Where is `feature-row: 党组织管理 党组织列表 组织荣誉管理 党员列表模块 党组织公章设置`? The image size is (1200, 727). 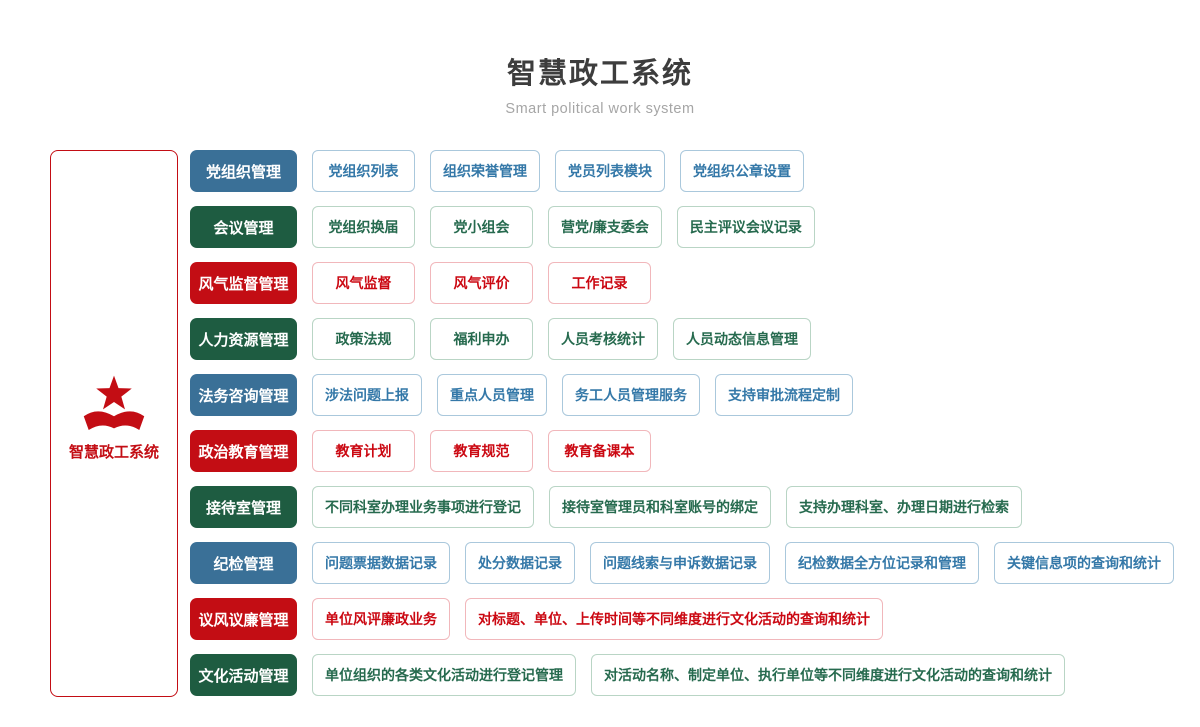 feature-row: 党组织管理 党组织列表 组织荣誉管理 党员列表模块 党组织公章设置 is located at coordinates (682, 171).